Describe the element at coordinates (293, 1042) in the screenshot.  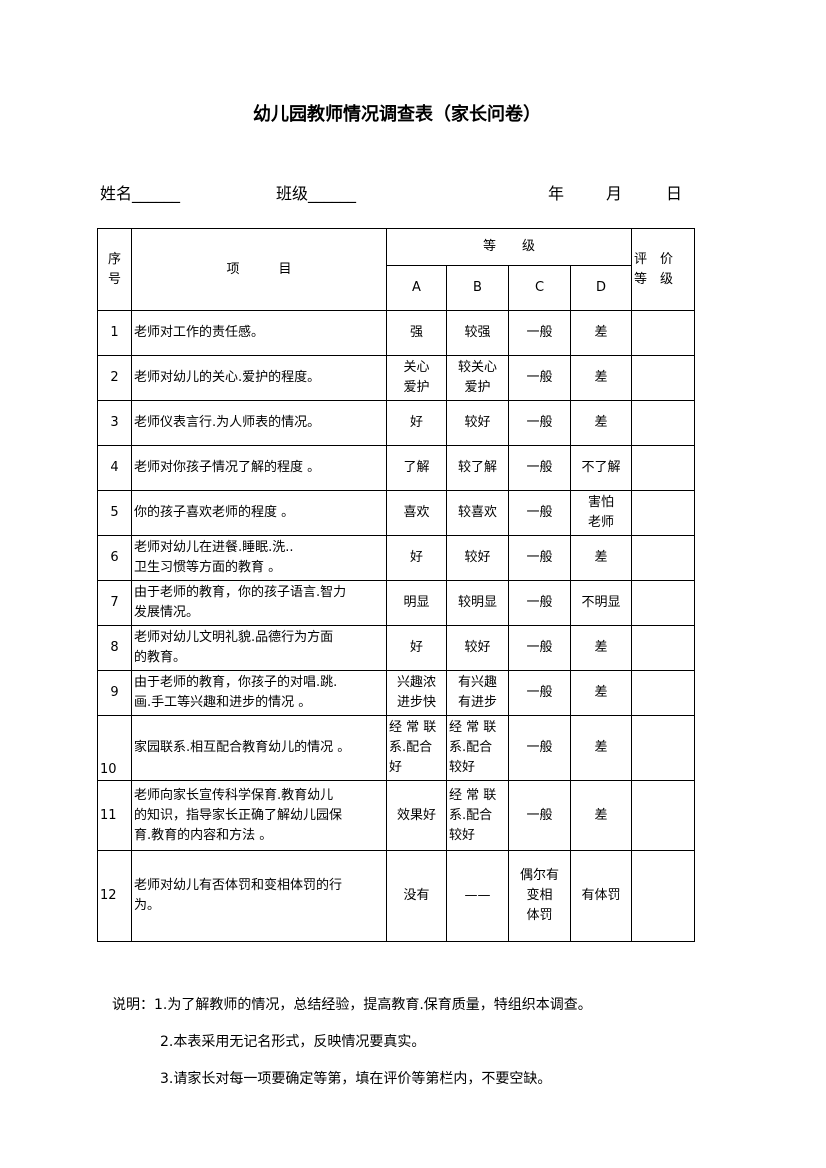
I see `note-2: 2.本表采用无记名形式，反映情况要真实。` at that location.